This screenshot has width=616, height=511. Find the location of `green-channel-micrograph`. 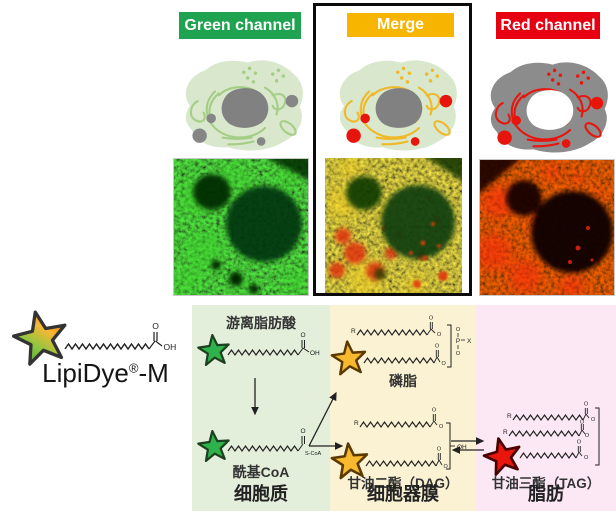

green-channel-micrograph is located at coordinates (241, 227).